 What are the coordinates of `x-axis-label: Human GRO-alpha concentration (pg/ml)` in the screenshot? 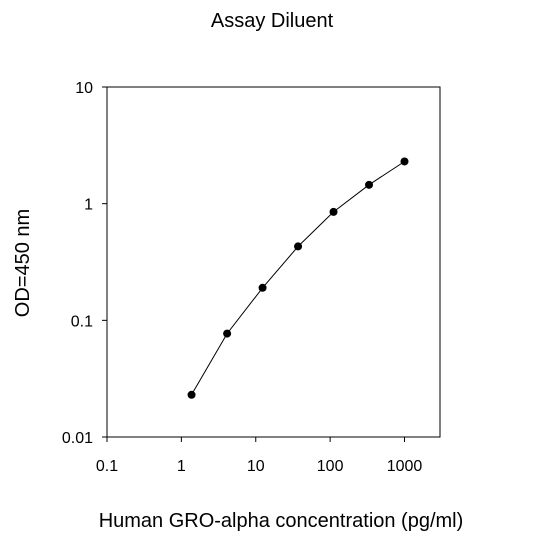 It's located at (281, 521).